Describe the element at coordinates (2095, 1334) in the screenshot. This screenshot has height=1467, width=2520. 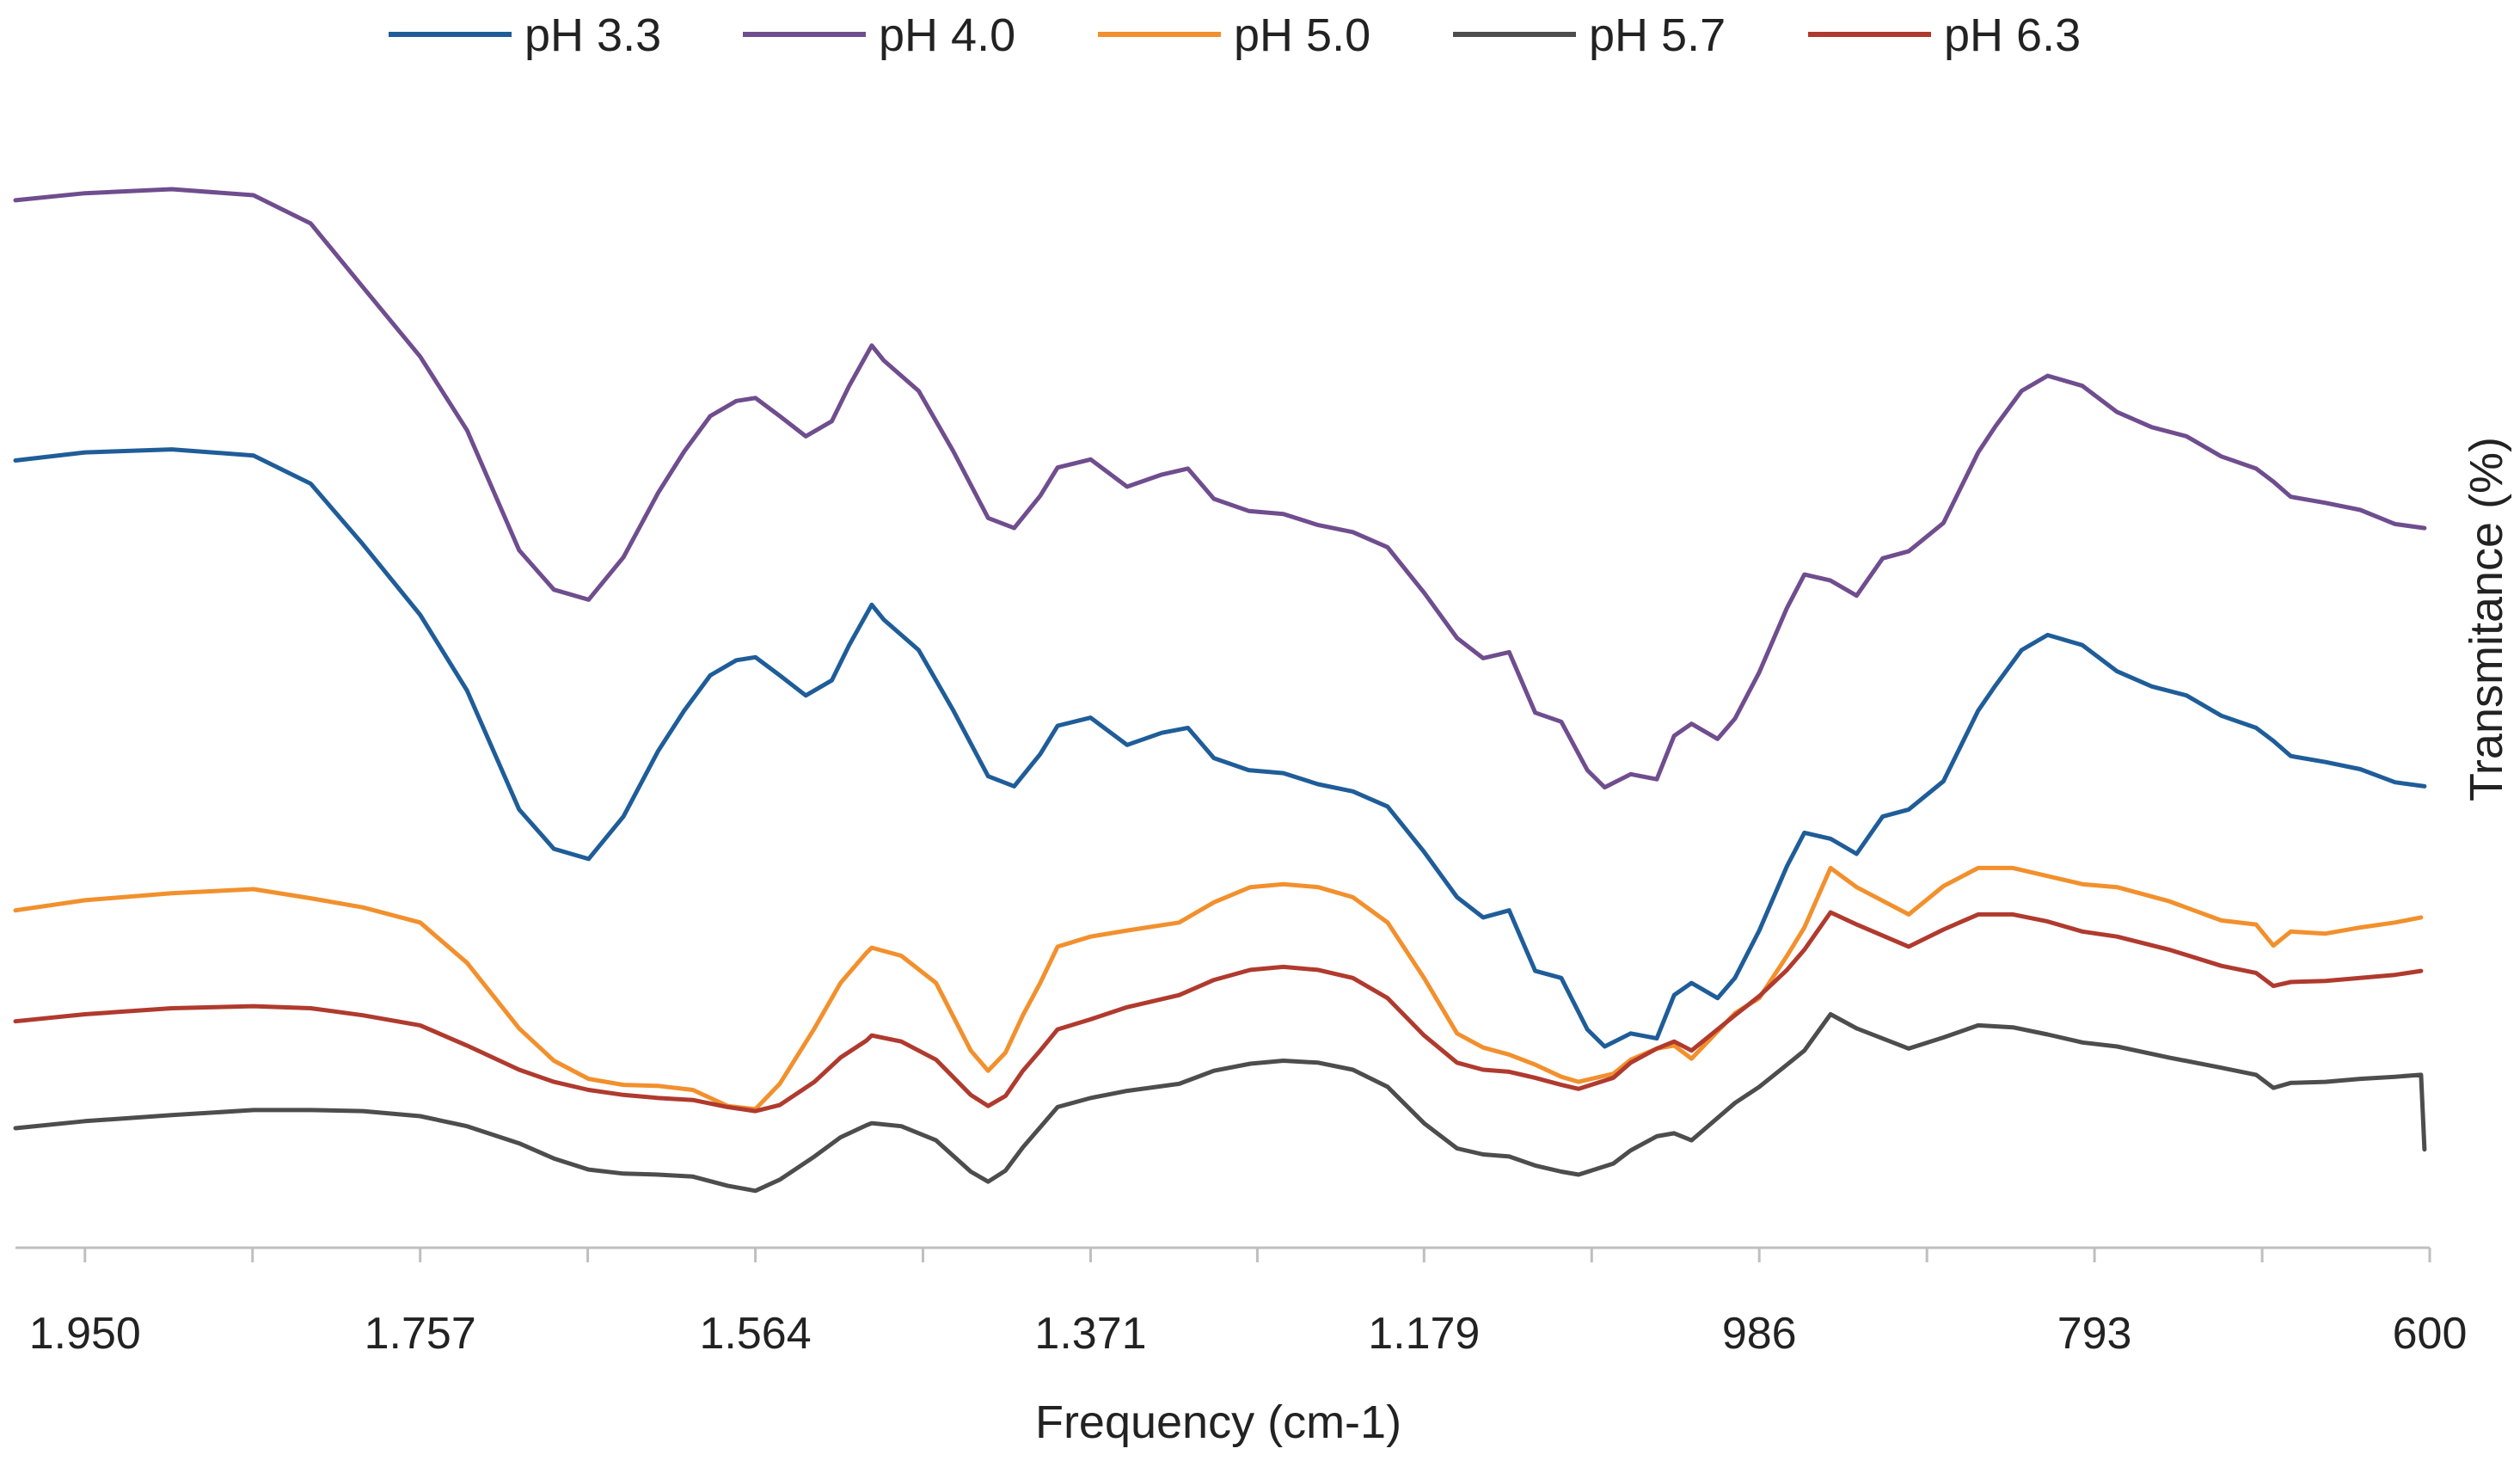
I see `x-tick-label: 793` at that location.